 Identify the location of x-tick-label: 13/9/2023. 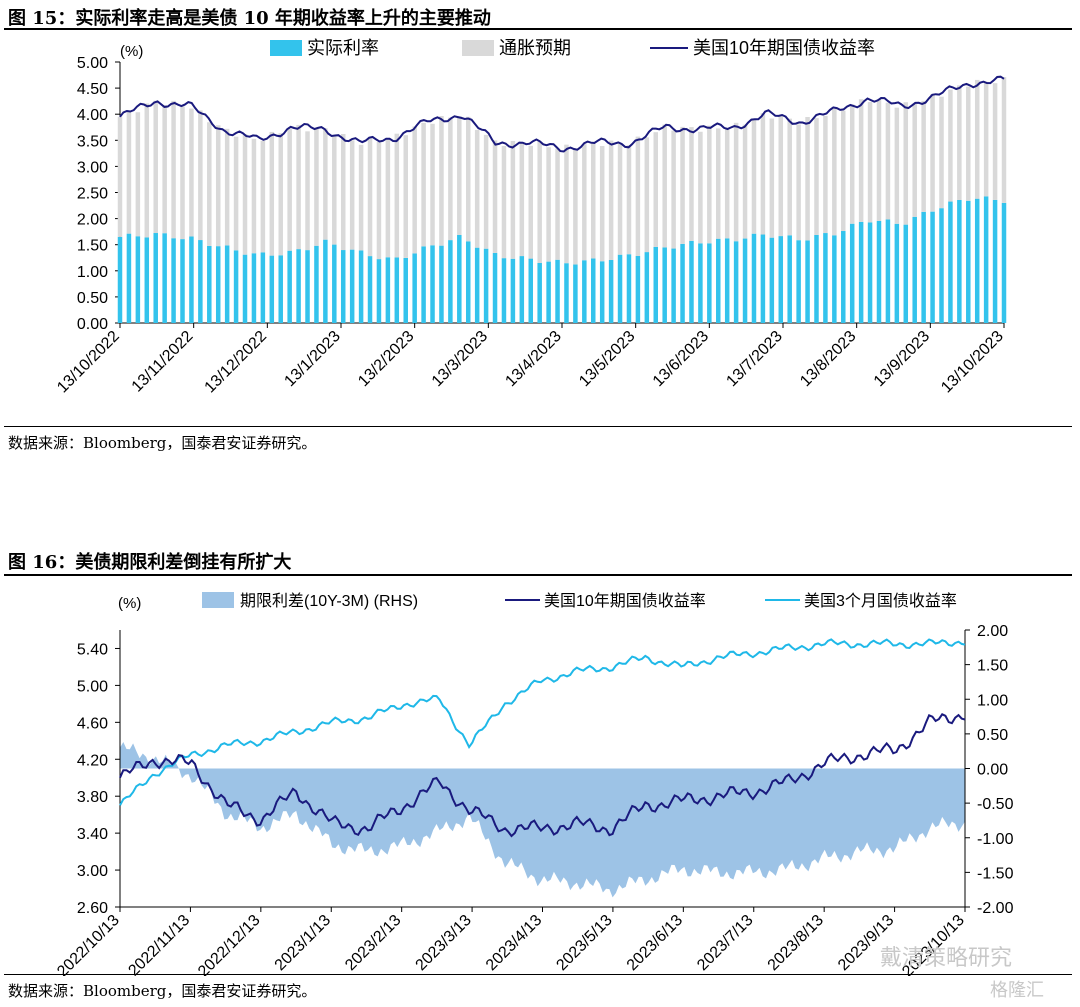
(902, 359).